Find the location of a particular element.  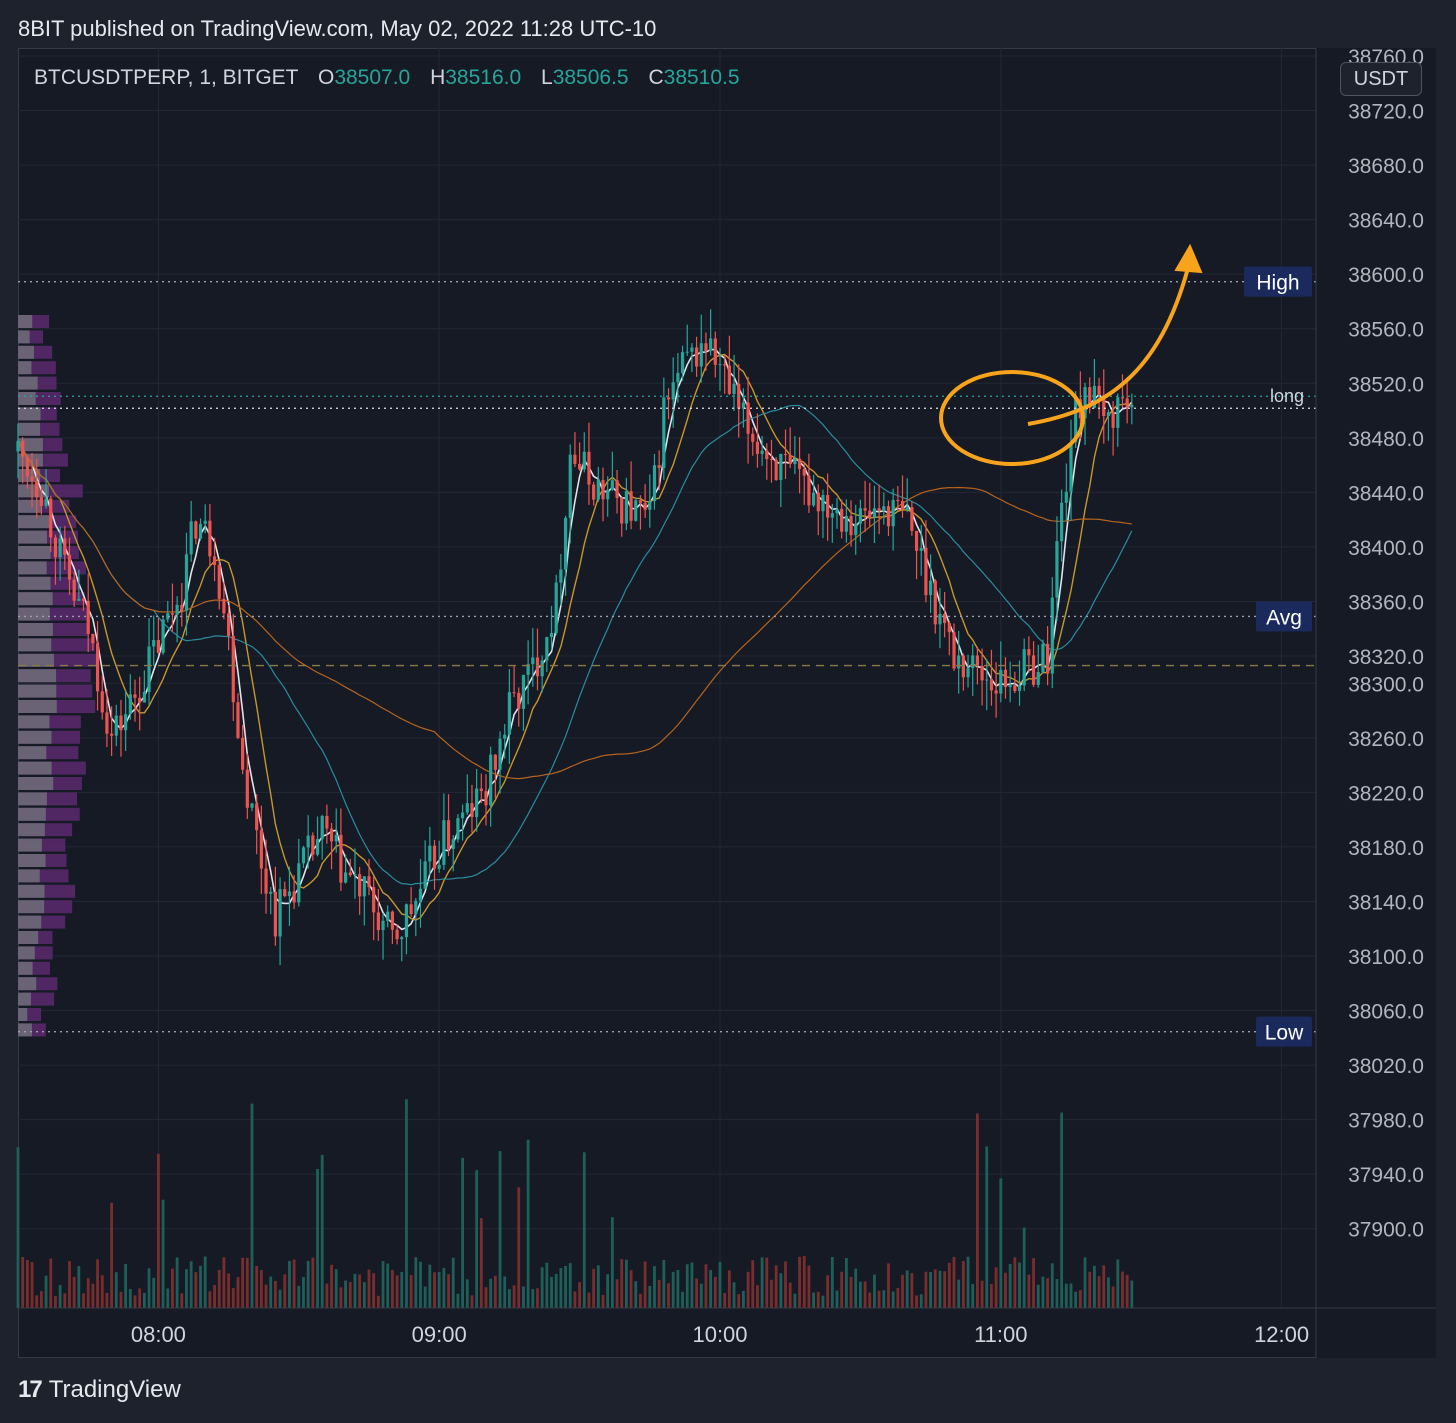

y-tick-label: 38640.0 is located at coordinates (1386, 221).